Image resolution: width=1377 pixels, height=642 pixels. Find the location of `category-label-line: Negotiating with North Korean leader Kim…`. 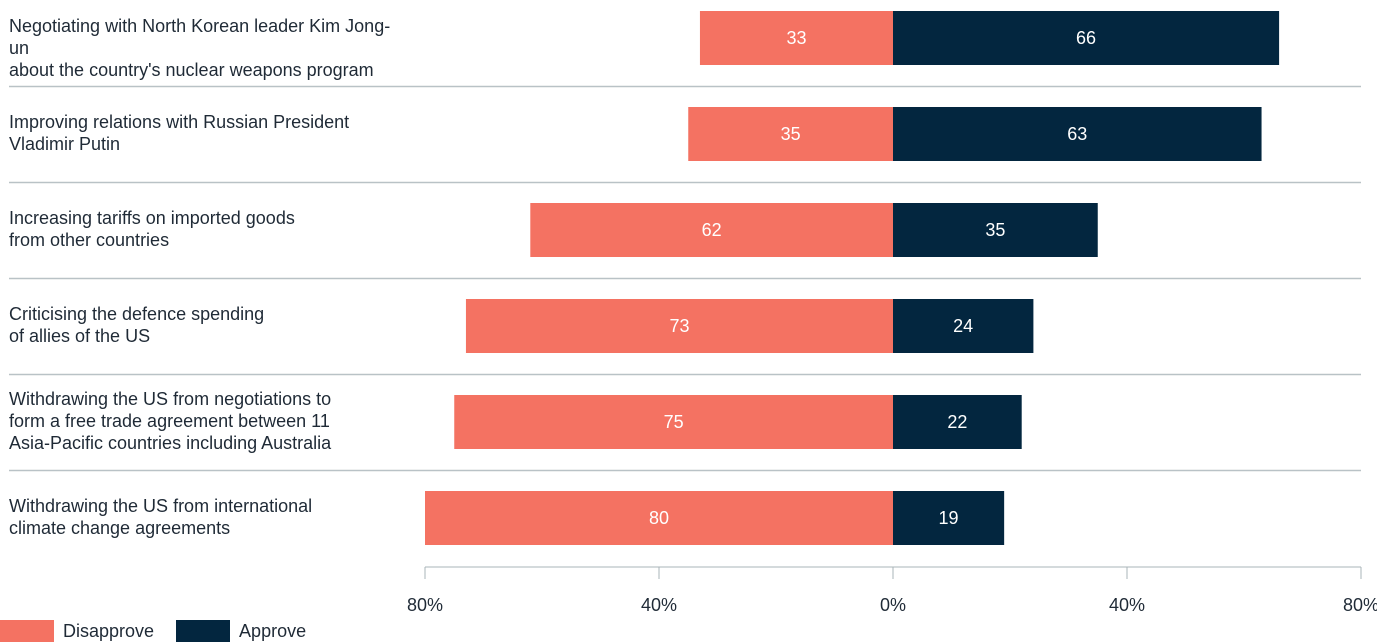

category-label-line: Negotiating with North Korean leader Kim… is located at coordinates (200, 37).